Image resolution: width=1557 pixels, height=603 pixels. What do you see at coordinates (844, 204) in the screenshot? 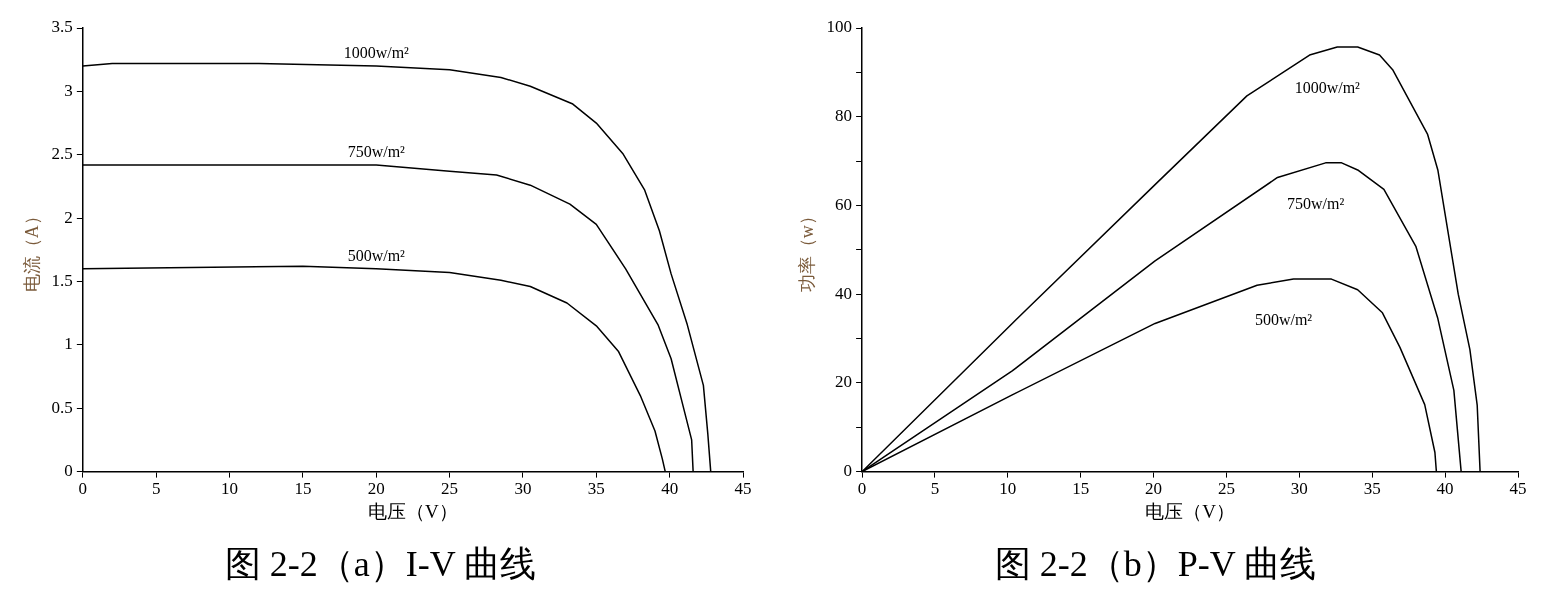
I see `y-tick-label: 60` at bounding box center [844, 204].